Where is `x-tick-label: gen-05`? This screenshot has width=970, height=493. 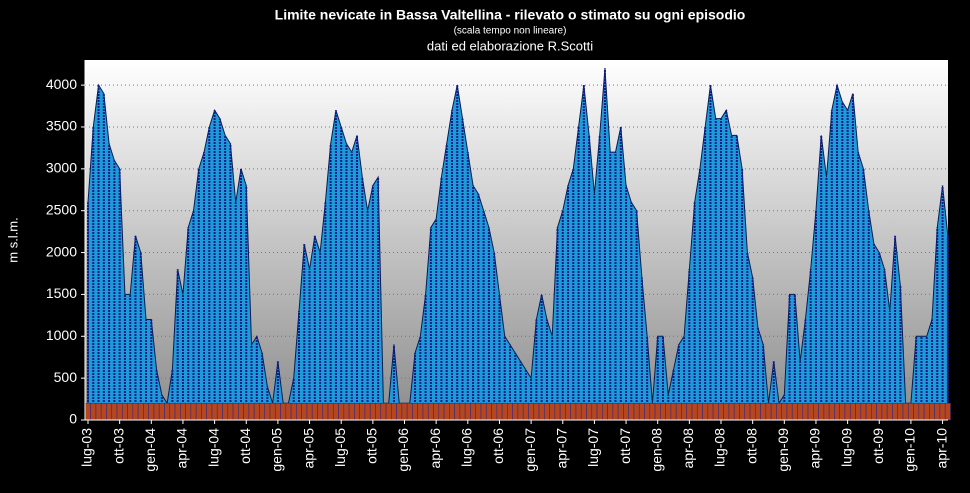
x-tick-label: gen-05 is located at coordinates (277, 450).